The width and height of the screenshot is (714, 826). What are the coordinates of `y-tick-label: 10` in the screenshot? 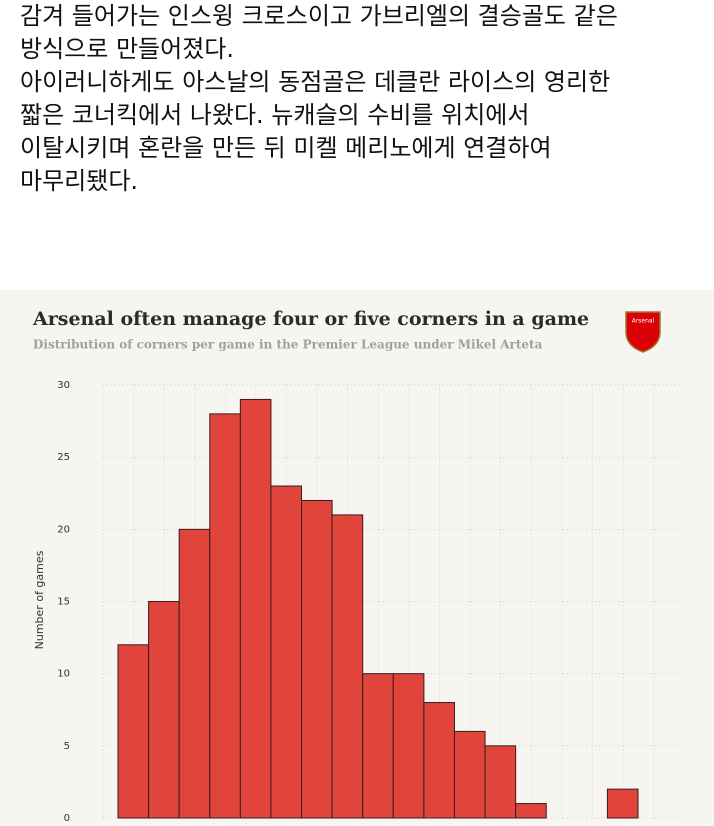 It's located at (63, 674).